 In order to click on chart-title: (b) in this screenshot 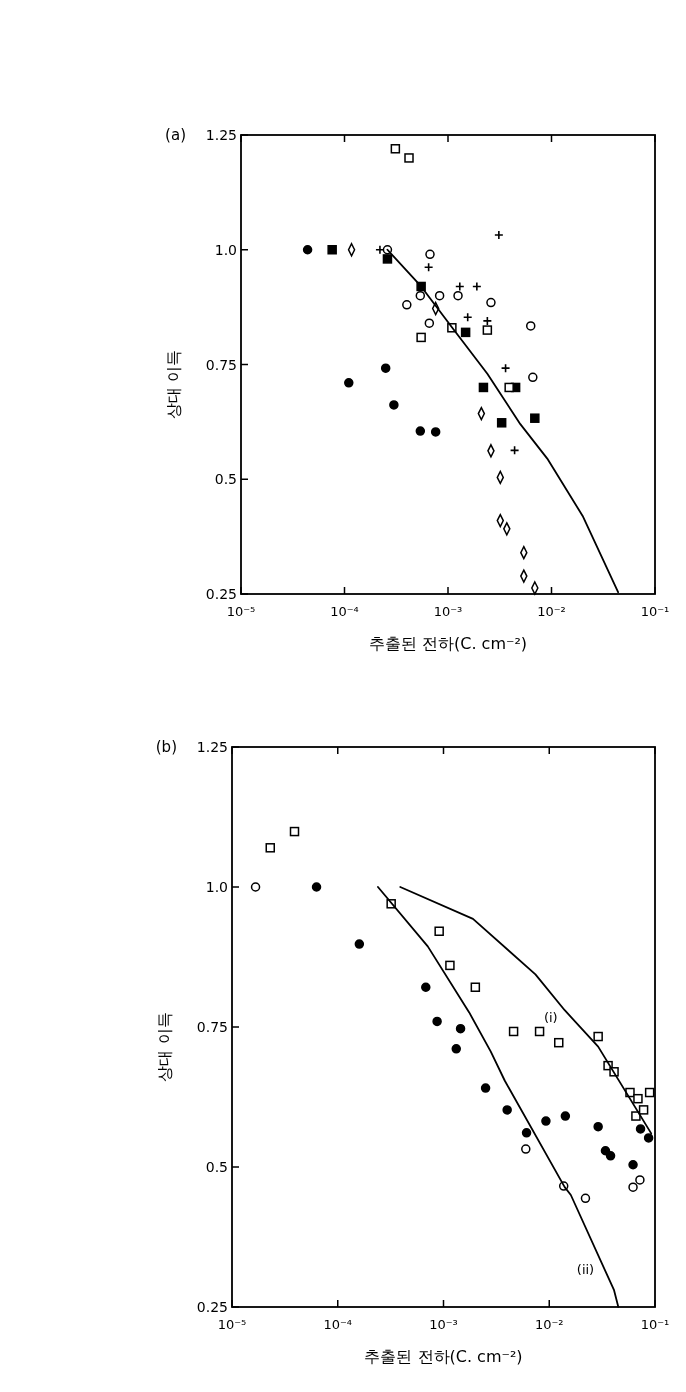, I will do `click(166, 747)`.